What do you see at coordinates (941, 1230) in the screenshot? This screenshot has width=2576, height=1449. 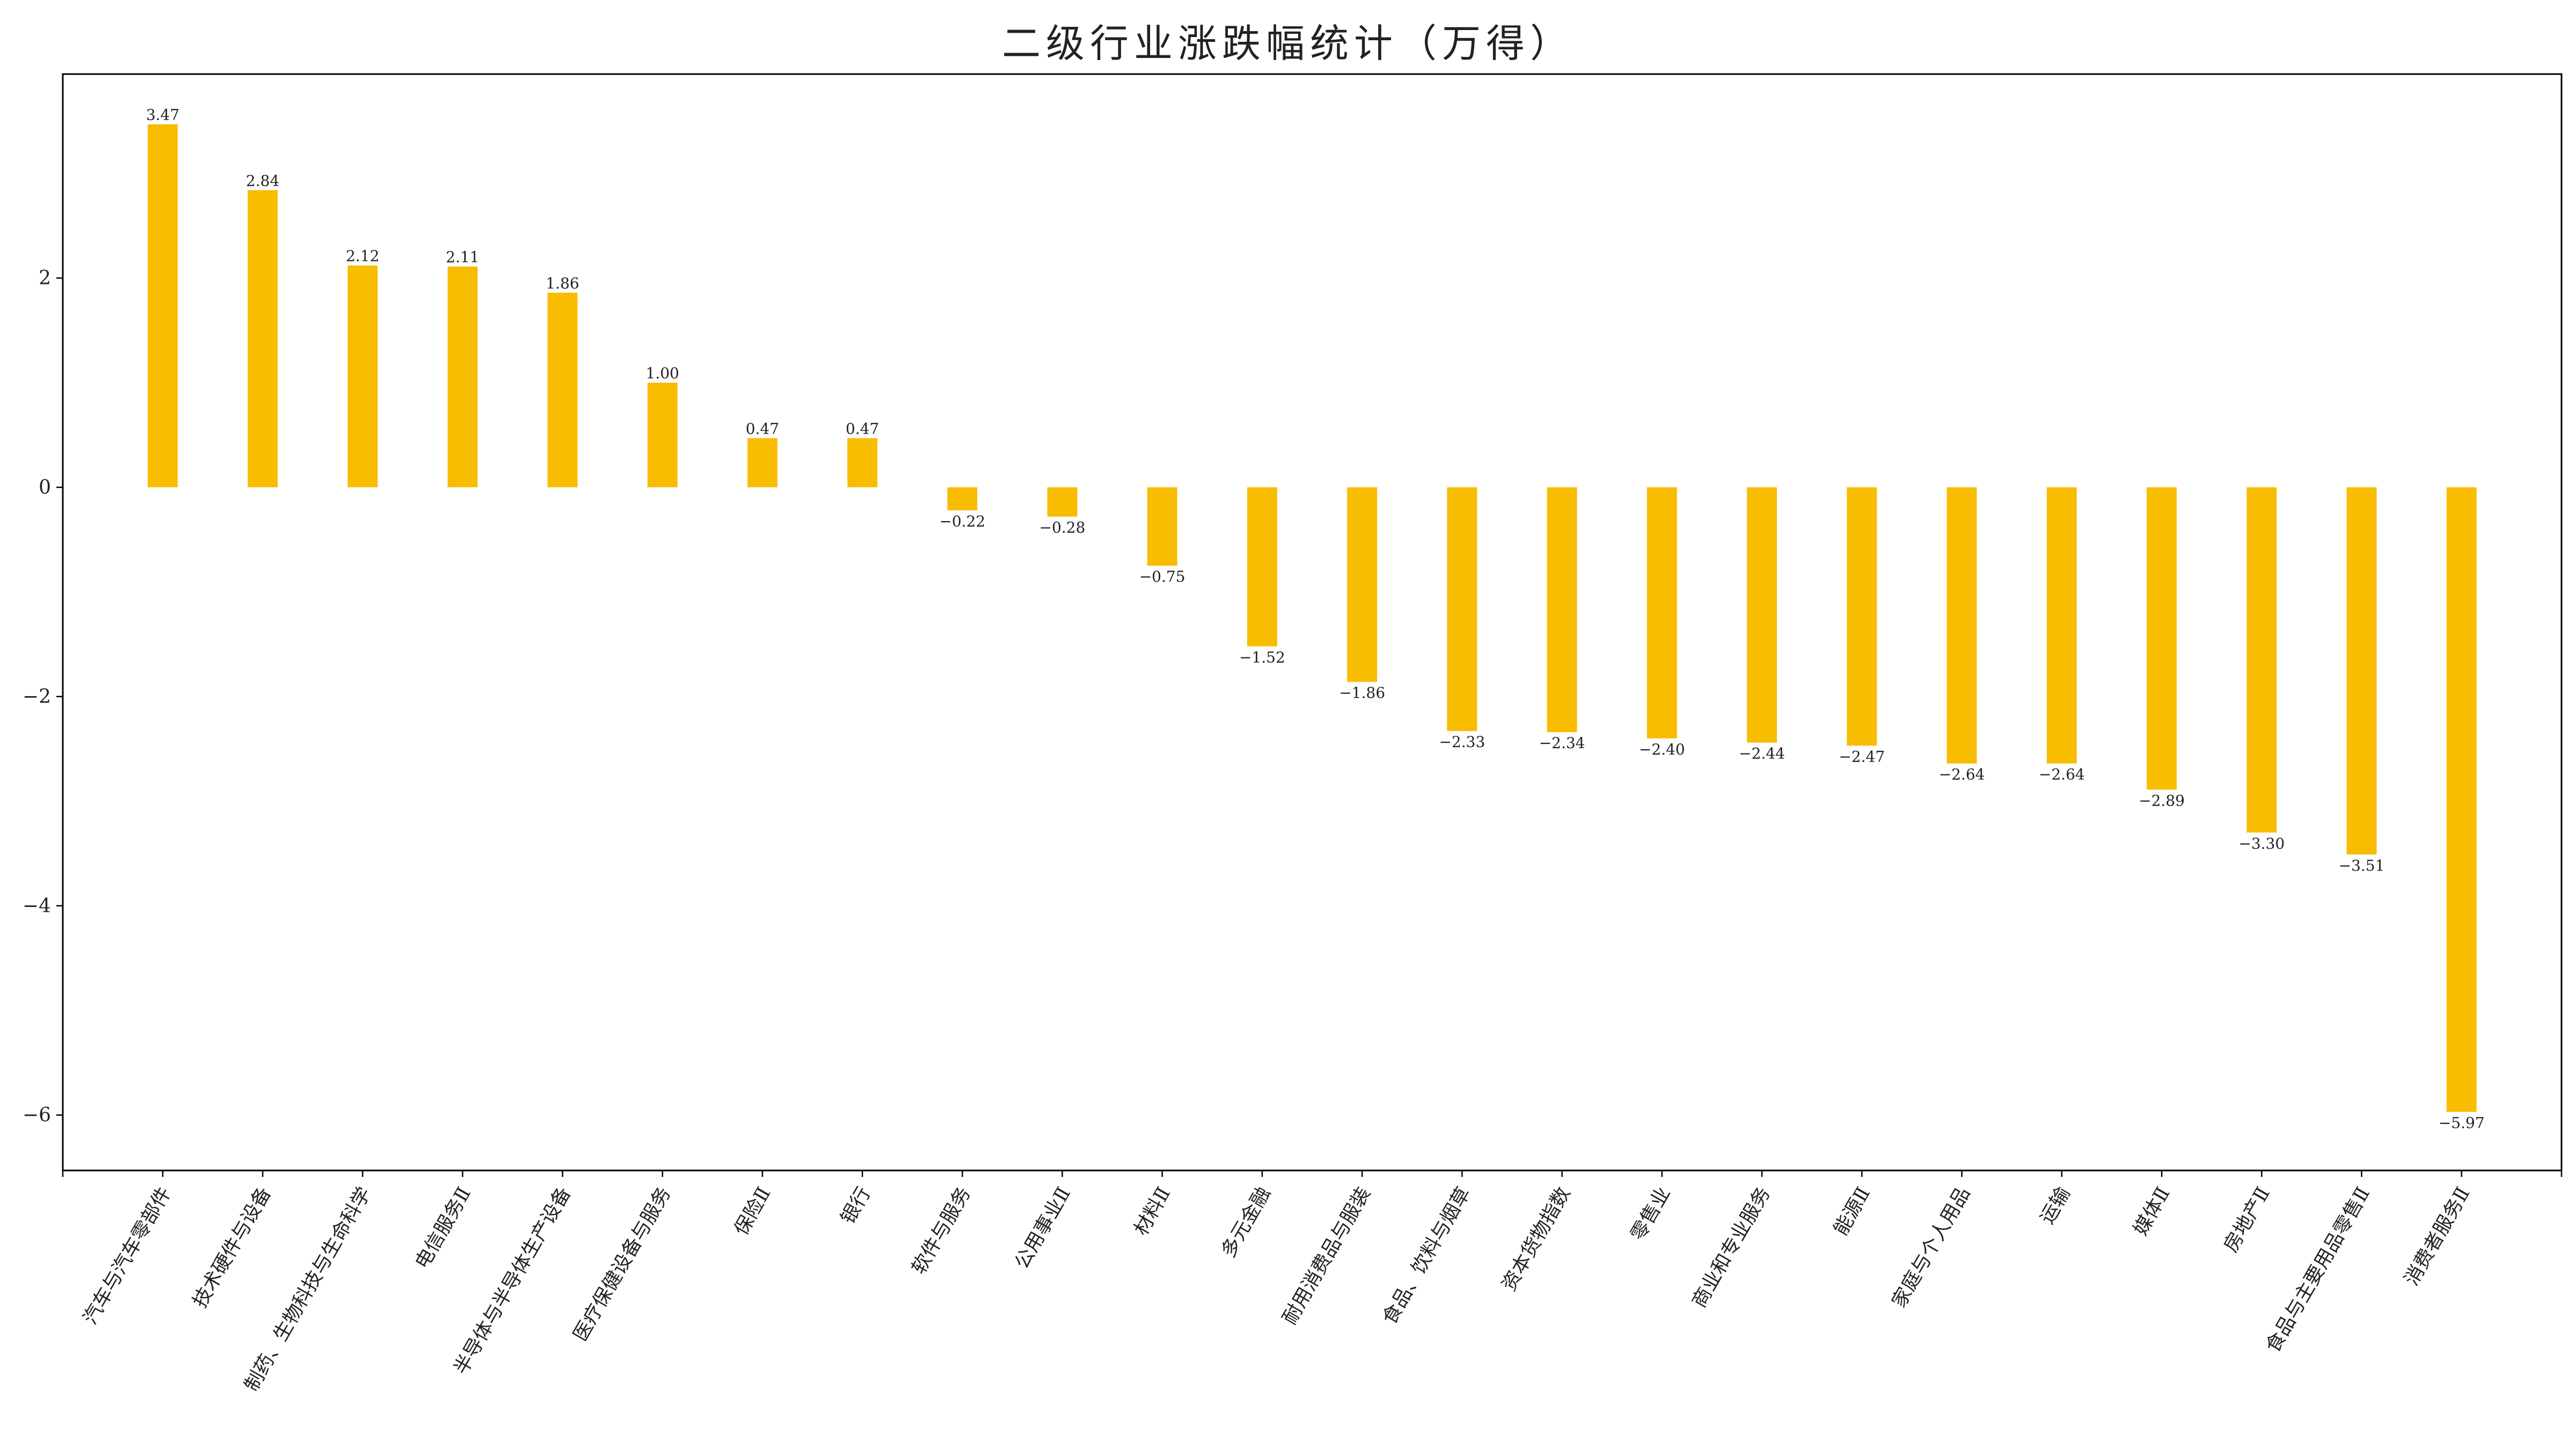 I see `x-tick-label: 软件与服务` at bounding box center [941, 1230].